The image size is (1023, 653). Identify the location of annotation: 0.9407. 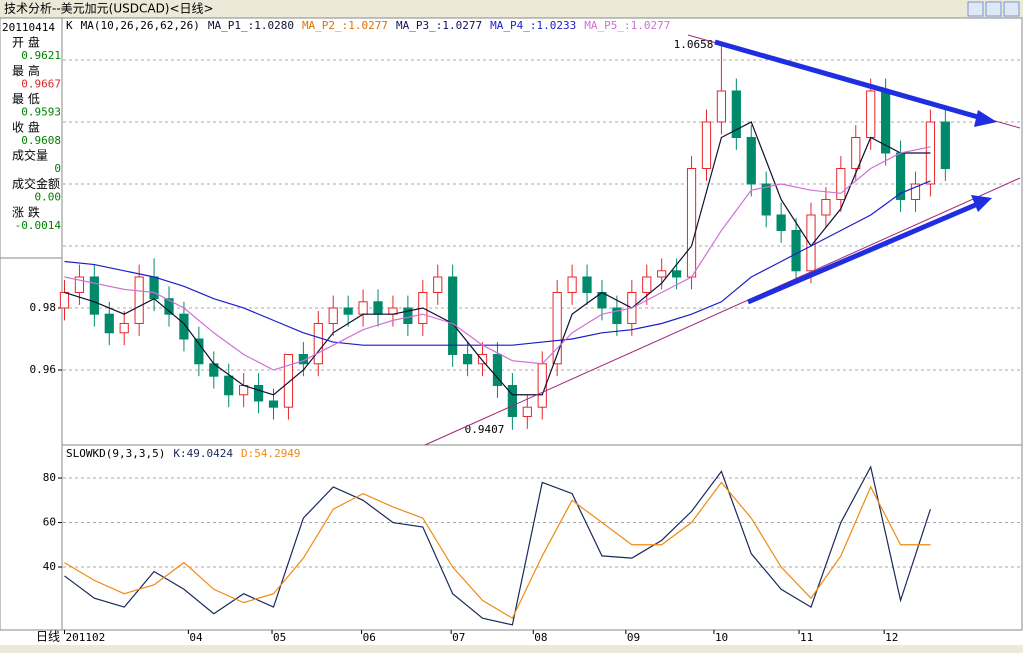
(485, 429).